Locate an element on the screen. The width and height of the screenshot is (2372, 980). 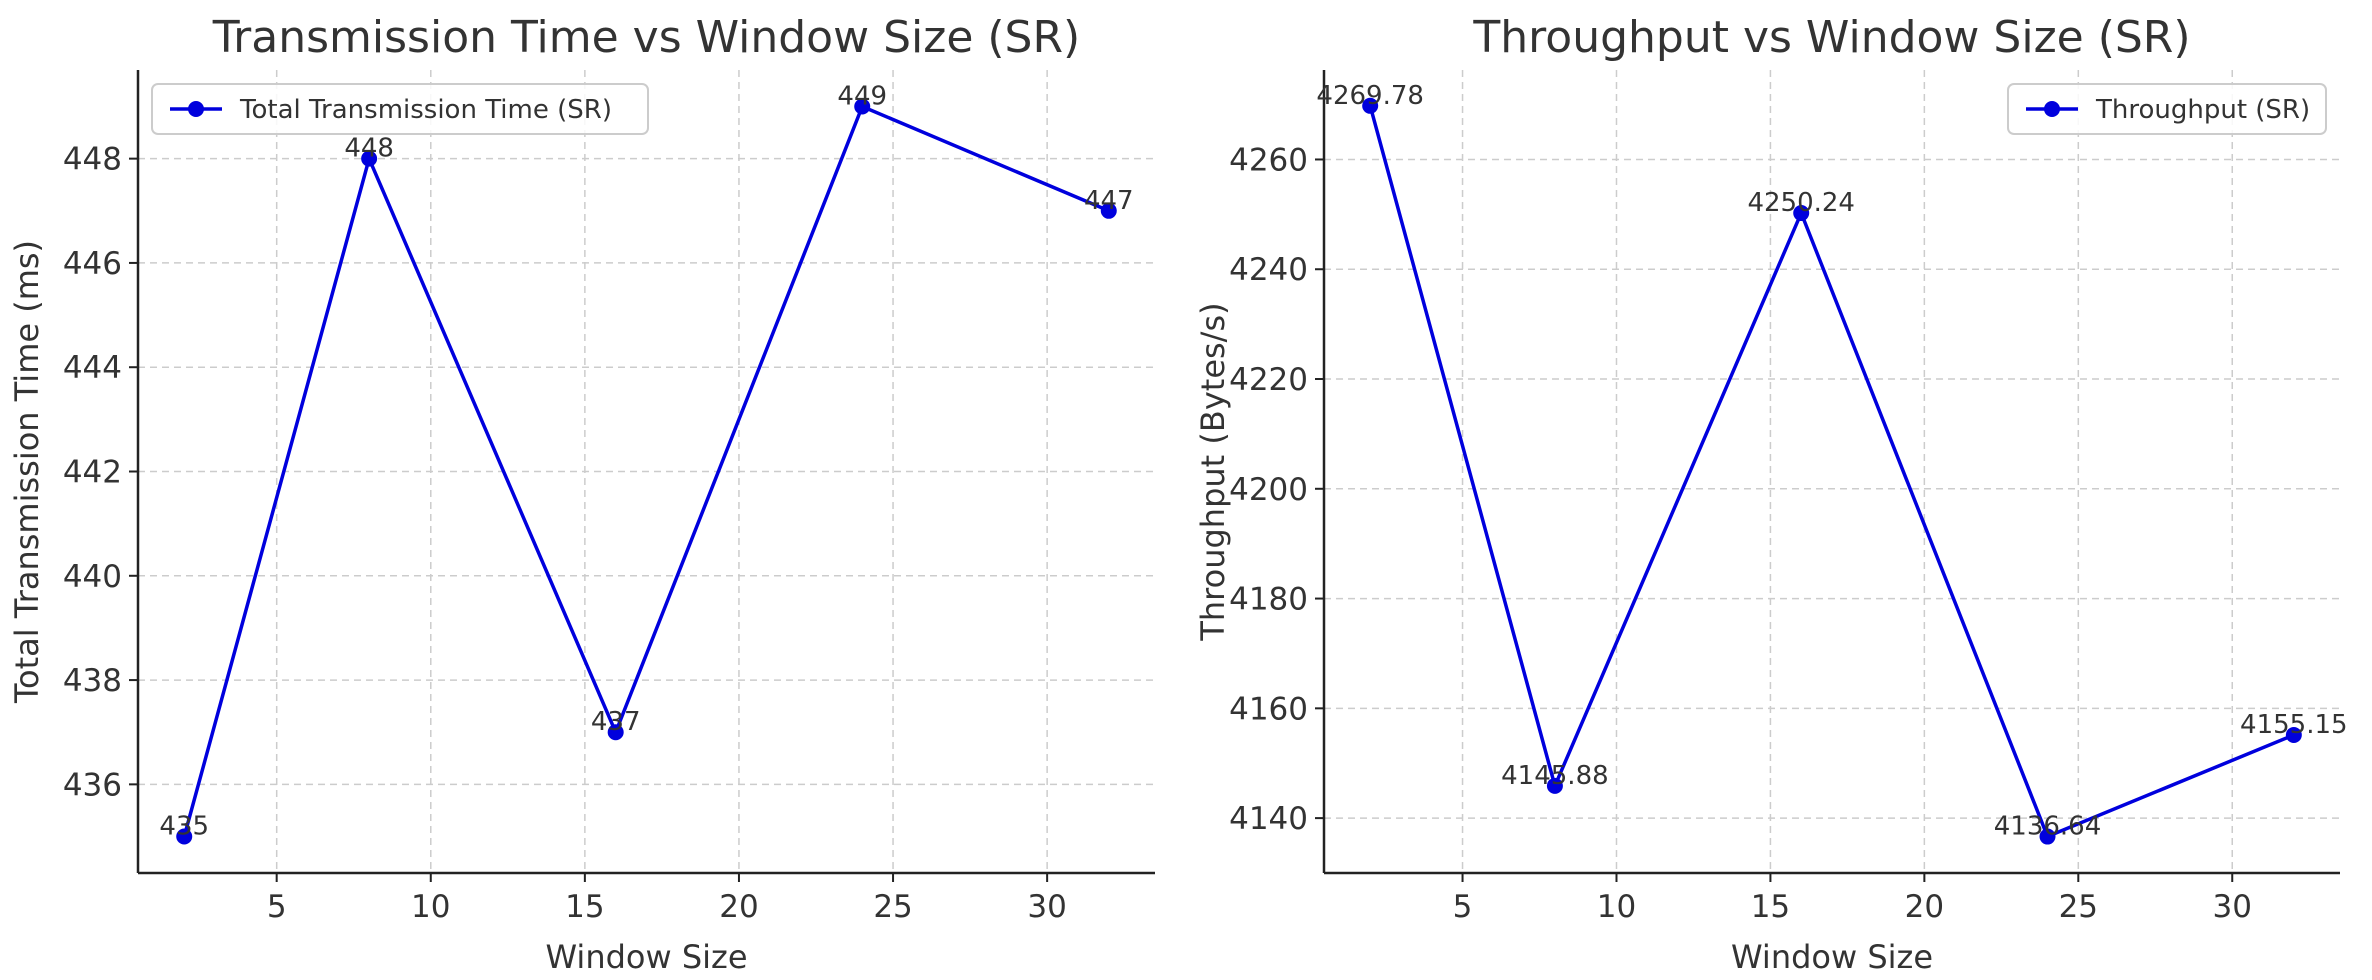
y-tick-label: 4260 is located at coordinates (1268, 160).